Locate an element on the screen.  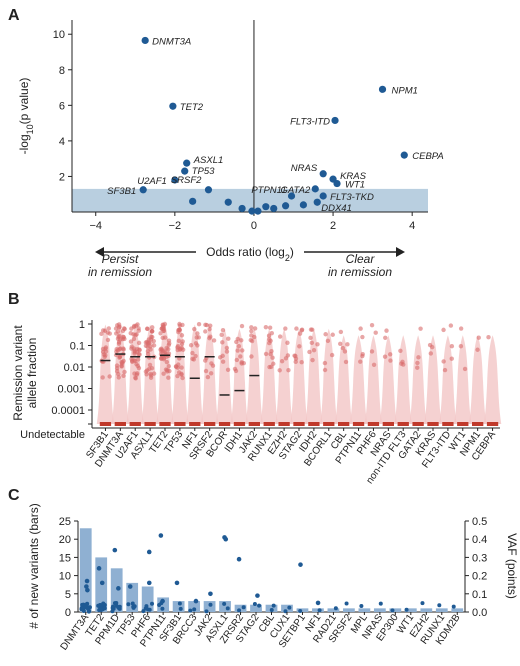
undetectable-cebpa is located at coordinates (492, 424).